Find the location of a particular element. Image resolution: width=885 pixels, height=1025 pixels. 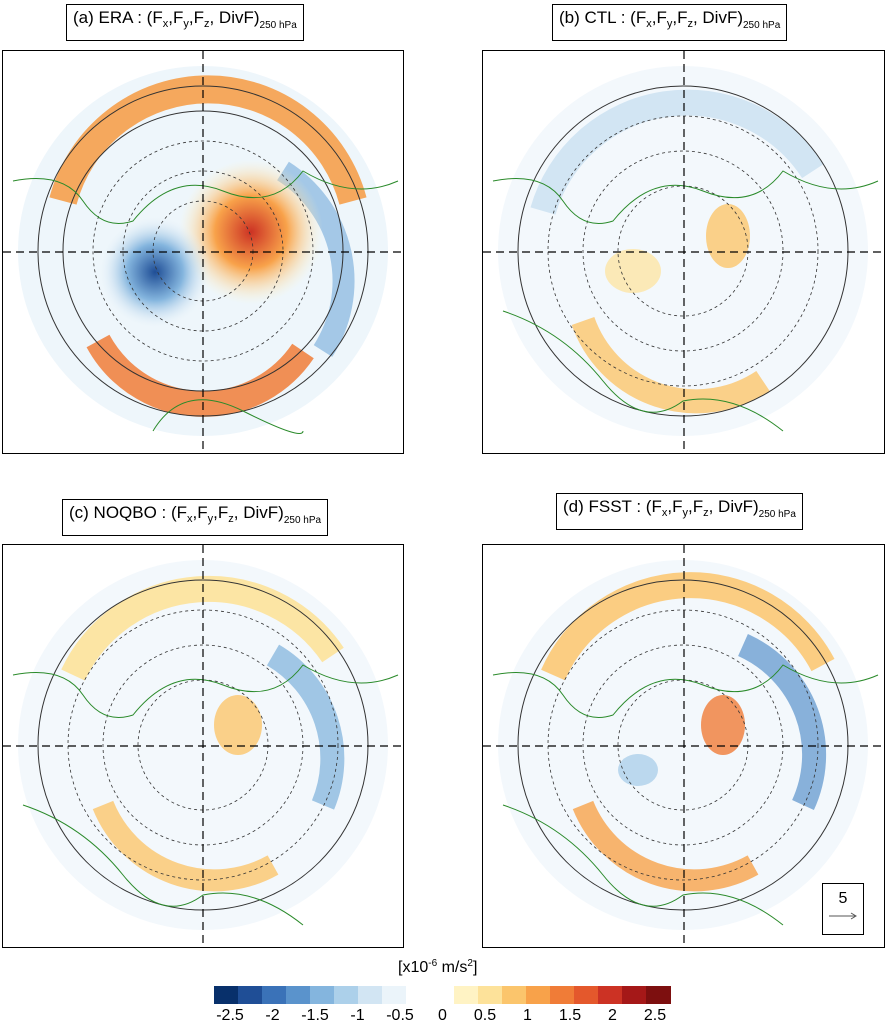

shading-negative-center is located at coordinates (638, 770).